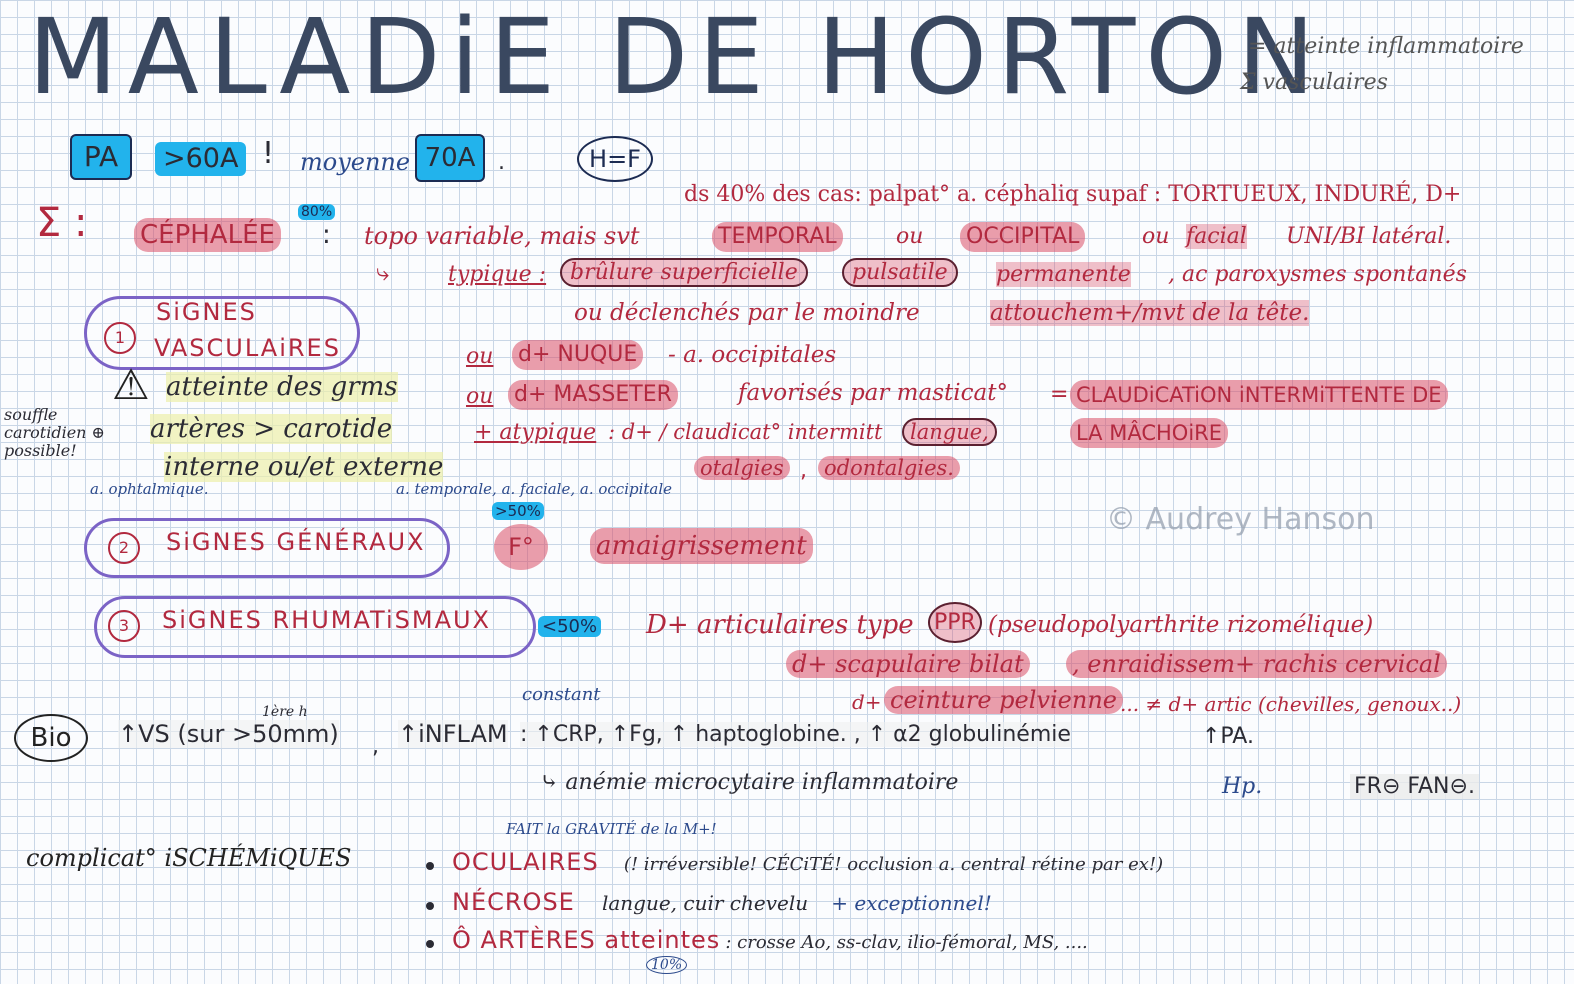 The image size is (1574, 984). What do you see at coordinates (1259, 395) in the screenshot?
I see `claudication-label-1: CLAUDiCATiON iNTERMiTTENTE DE` at bounding box center [1259, 395].